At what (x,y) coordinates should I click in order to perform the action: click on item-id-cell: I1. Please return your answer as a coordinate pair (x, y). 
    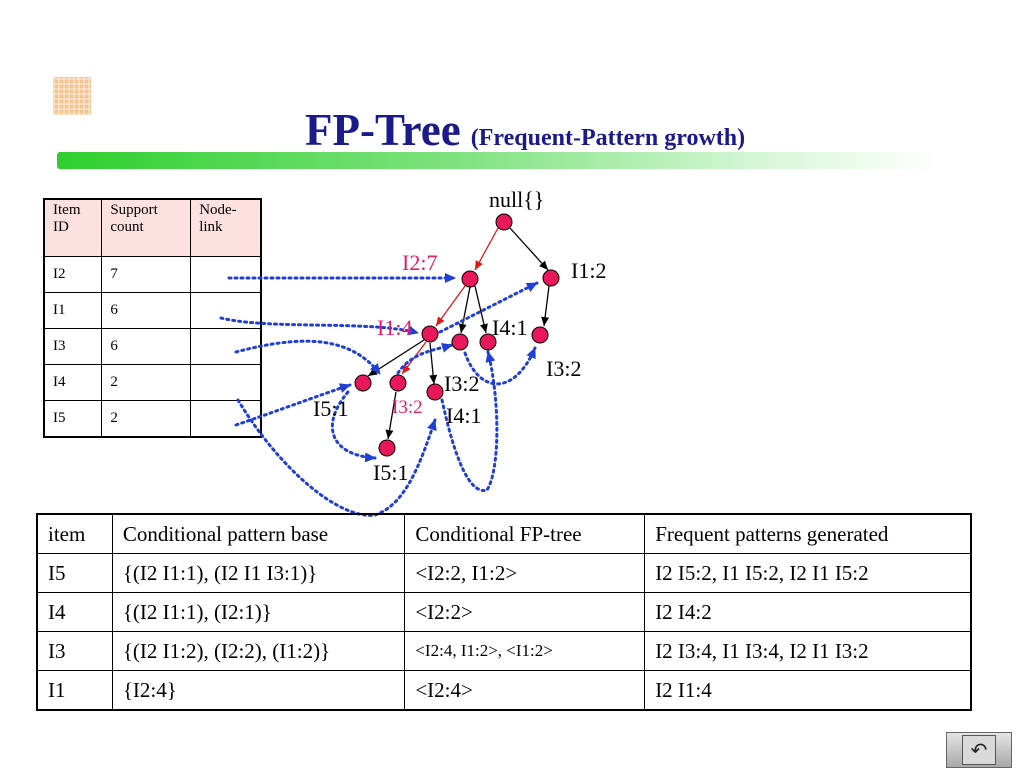
    Looking at the image, I should click on (73, 310).